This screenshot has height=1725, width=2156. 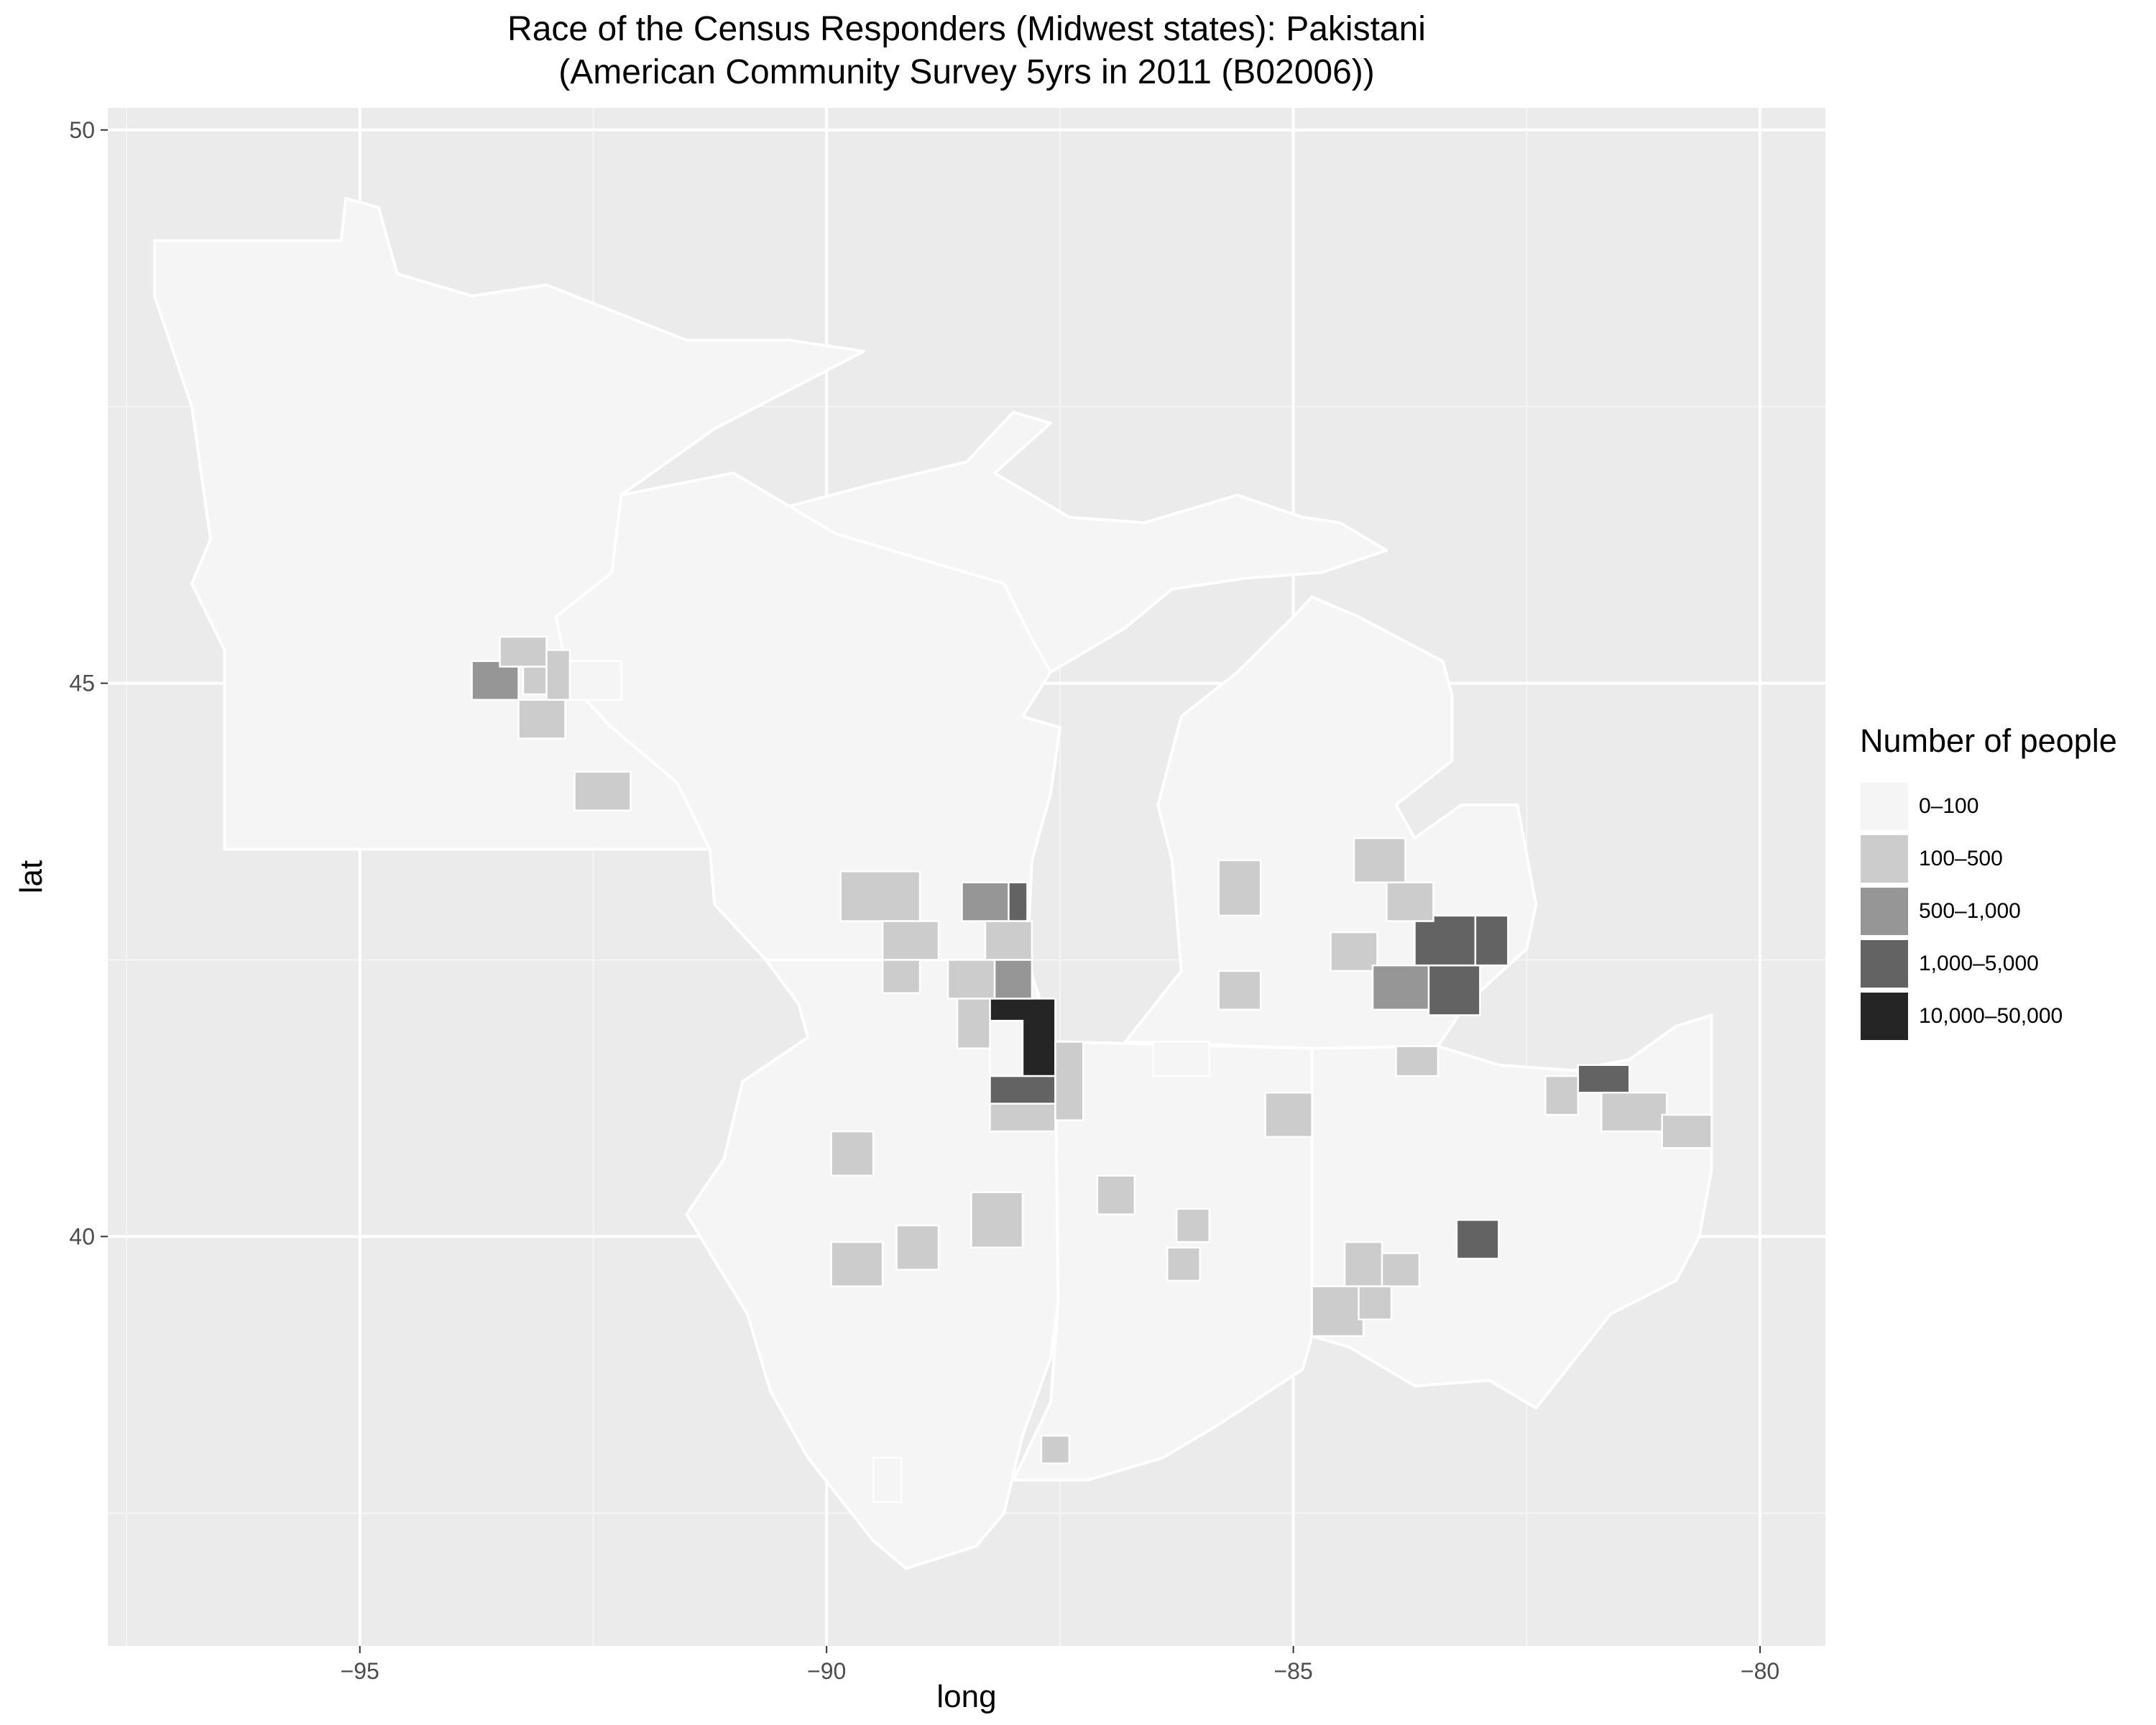 What do you see at coordinates (2004, 806) in the screenshot?
I see `legend-item: 0–100` at bounding box center [2004, 806].